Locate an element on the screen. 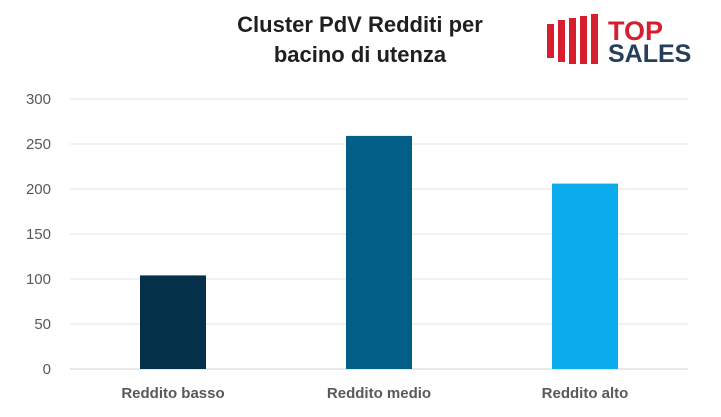  y-axis-ticks: 0 50 100 150 200 250 300 is located at coordinates (38, 234).